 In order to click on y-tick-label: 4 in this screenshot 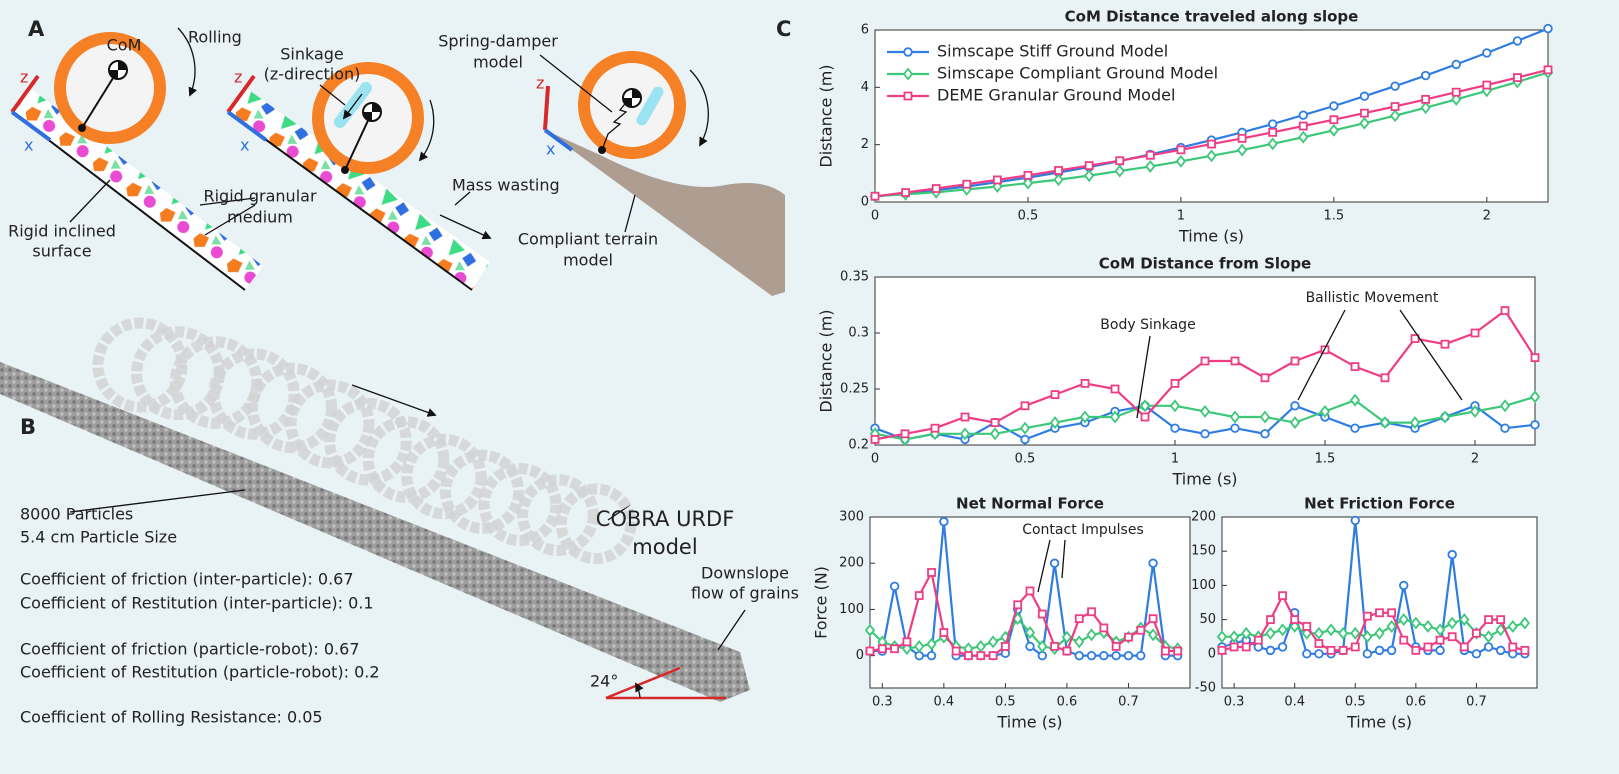, I will do `click(865, 87)`.